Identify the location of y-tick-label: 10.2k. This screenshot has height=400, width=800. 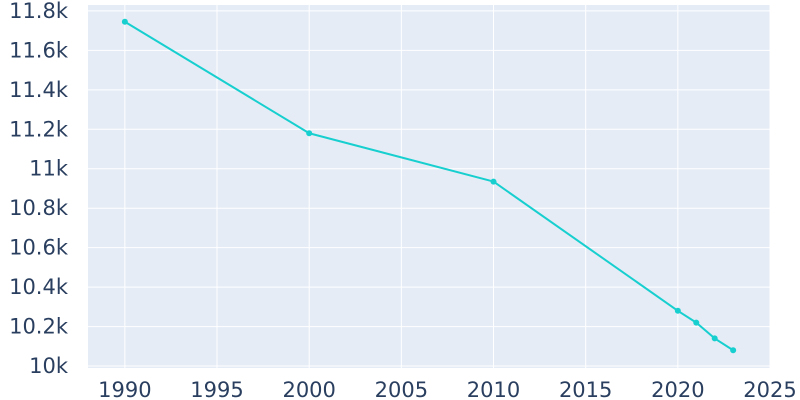
(39, 327).